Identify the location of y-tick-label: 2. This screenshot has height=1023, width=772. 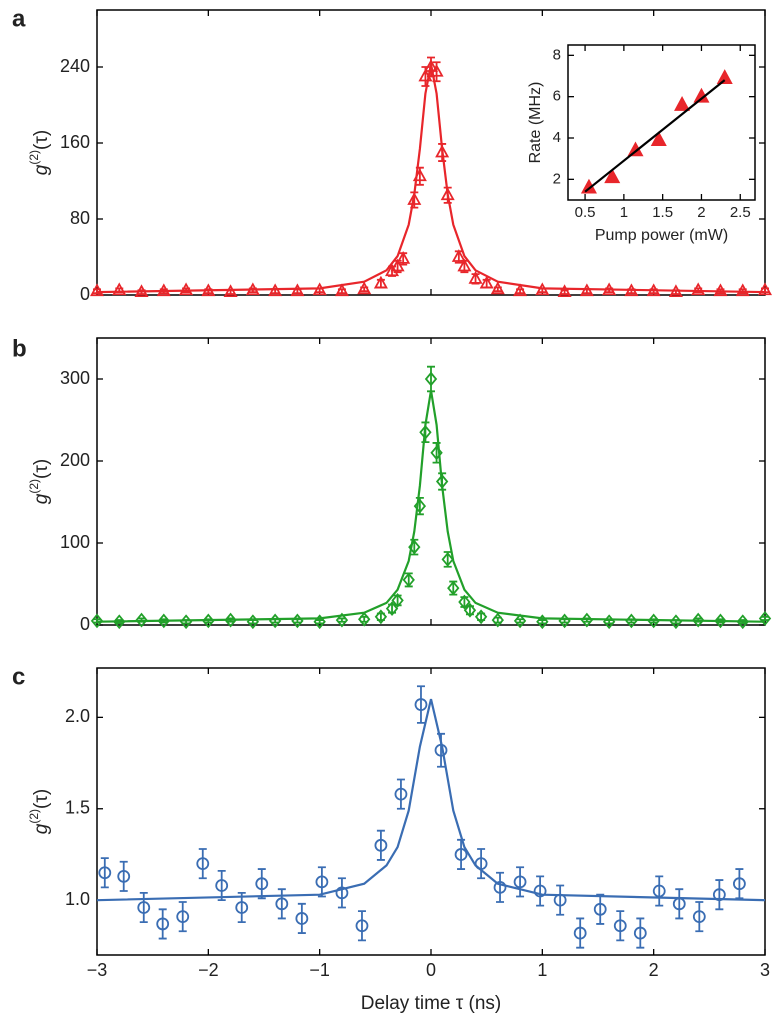
(557, 178).